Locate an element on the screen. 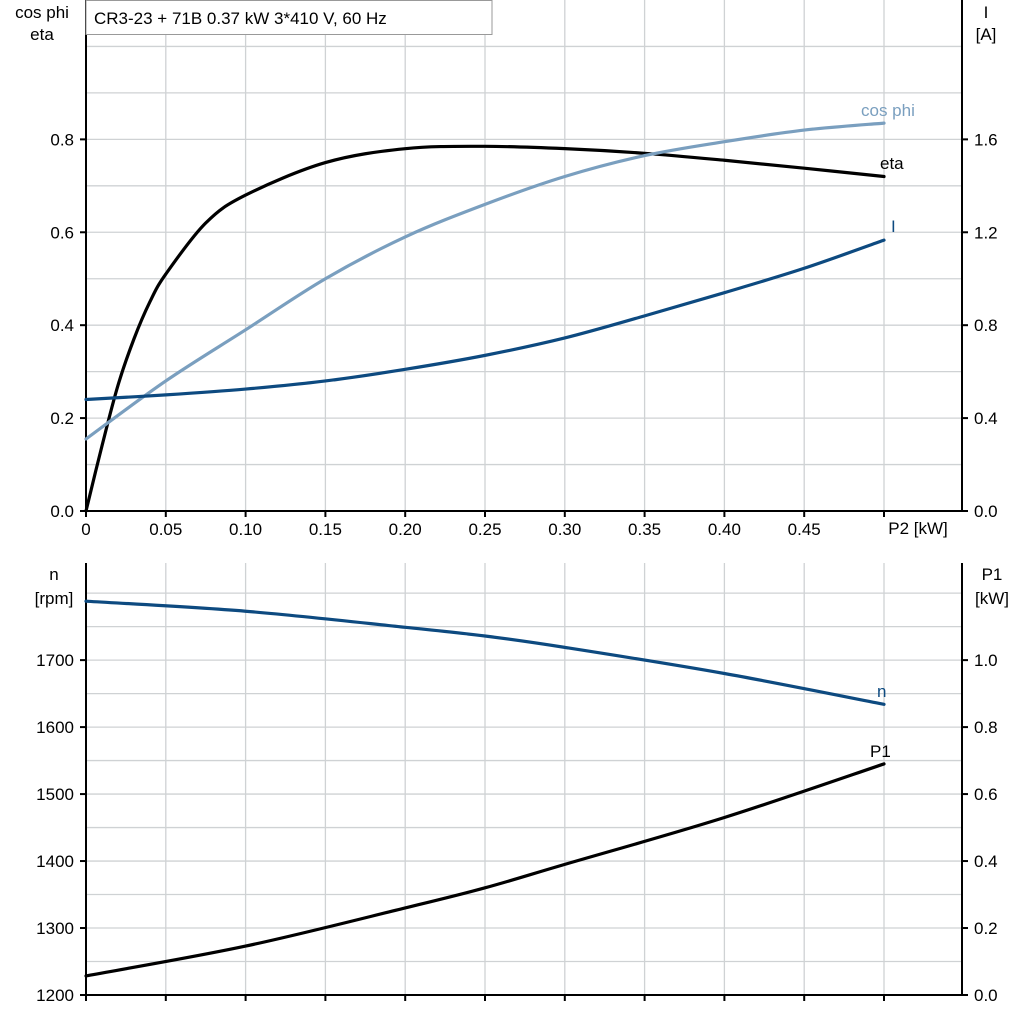 This screenshot has height=1029, width=1024. y-tick-label-left: 1700 is located at coordinates (55, 660).